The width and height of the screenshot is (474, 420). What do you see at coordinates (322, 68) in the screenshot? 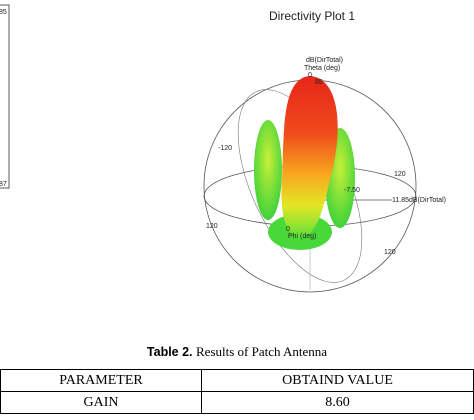
I see `legend-label: Theta (deg)` at bounding box center [322, 68].